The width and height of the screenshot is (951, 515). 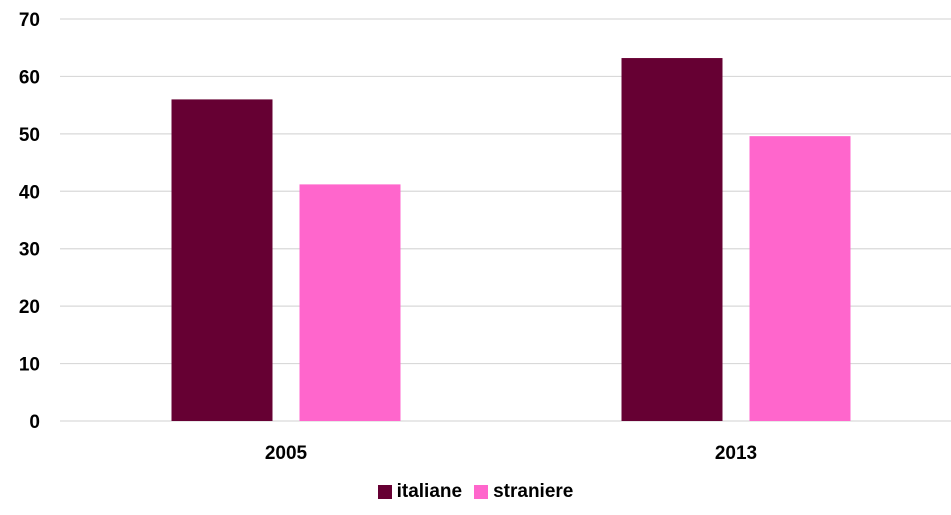 I want to click on bar-italiane-2013, so click(x=672, y=240).